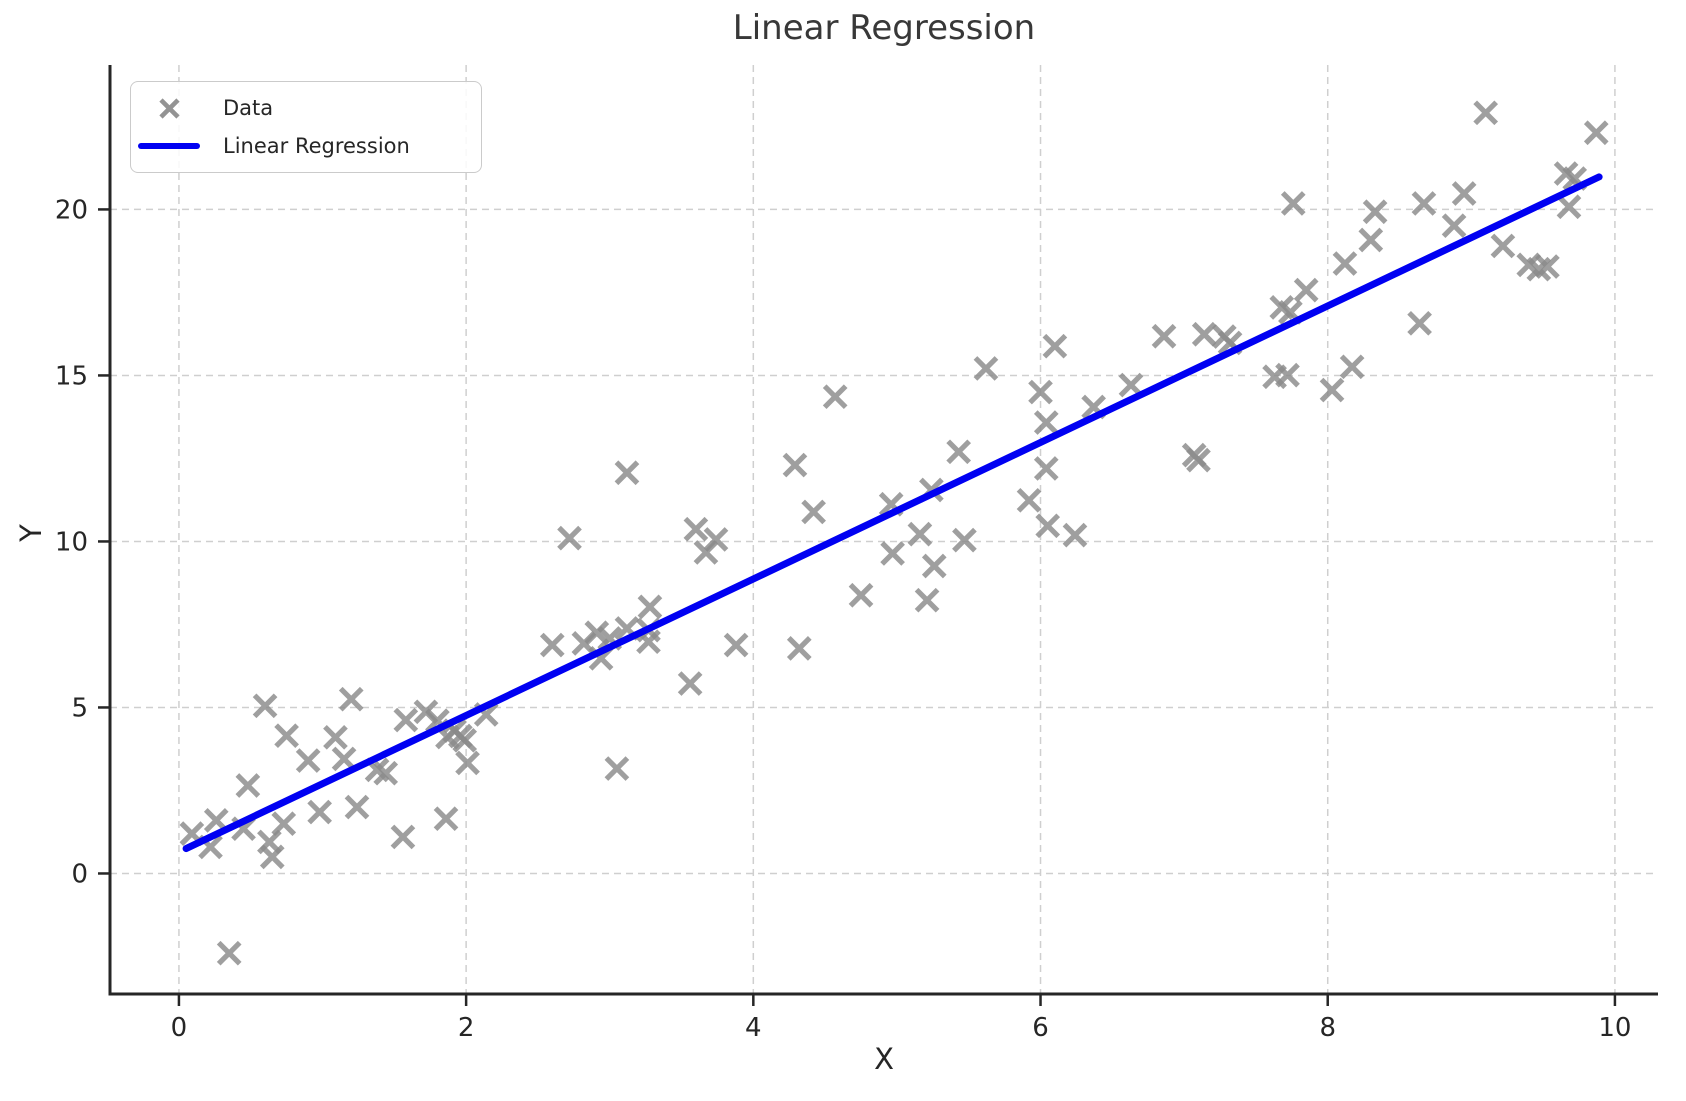 The height and width of the screenshot is (1101, 1686). I want to click on x-tick-label: 10, so click(1614, 1028).